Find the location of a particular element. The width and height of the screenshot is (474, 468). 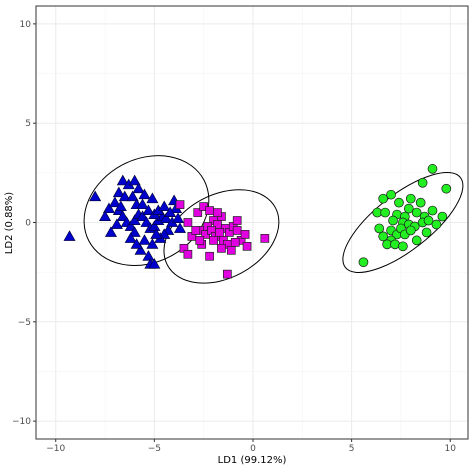

y-tick-label: −10 is located at coordinates (21, 422).